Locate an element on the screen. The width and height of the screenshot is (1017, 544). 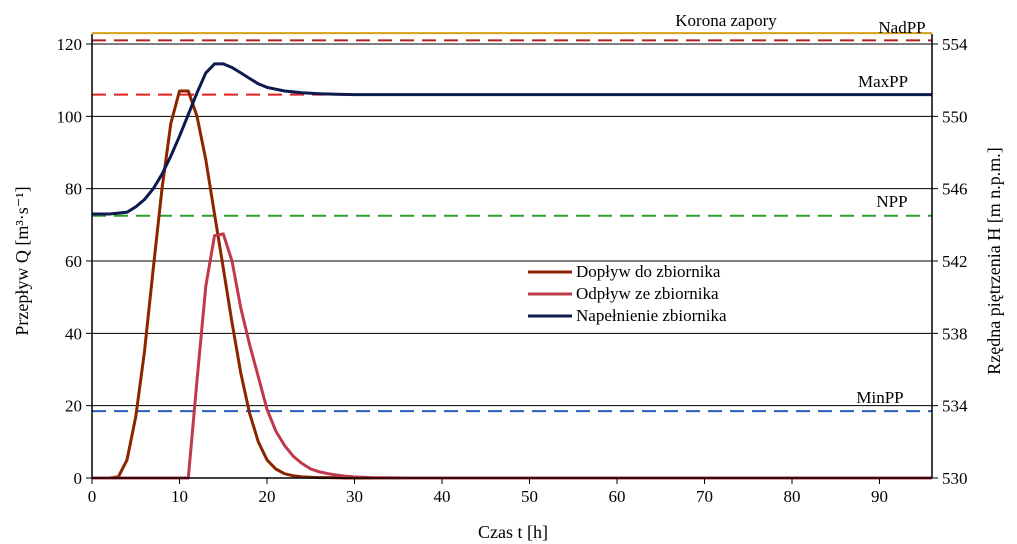
y-tick-label: 40 is located at coordinates (73, 333).